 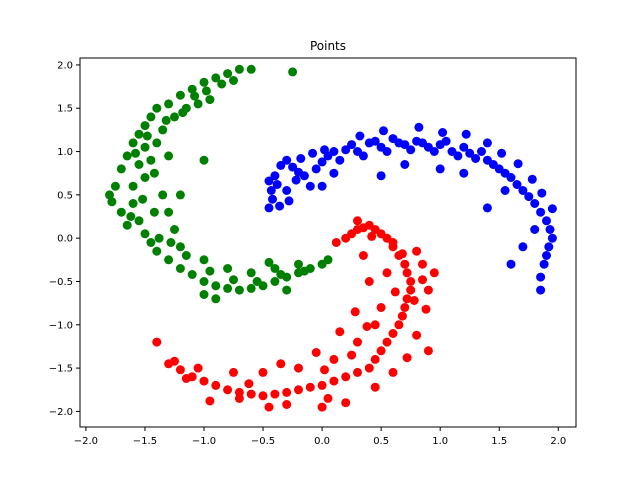 I want to click on x-tick-label: 0.5, so click(x=381, y=441).